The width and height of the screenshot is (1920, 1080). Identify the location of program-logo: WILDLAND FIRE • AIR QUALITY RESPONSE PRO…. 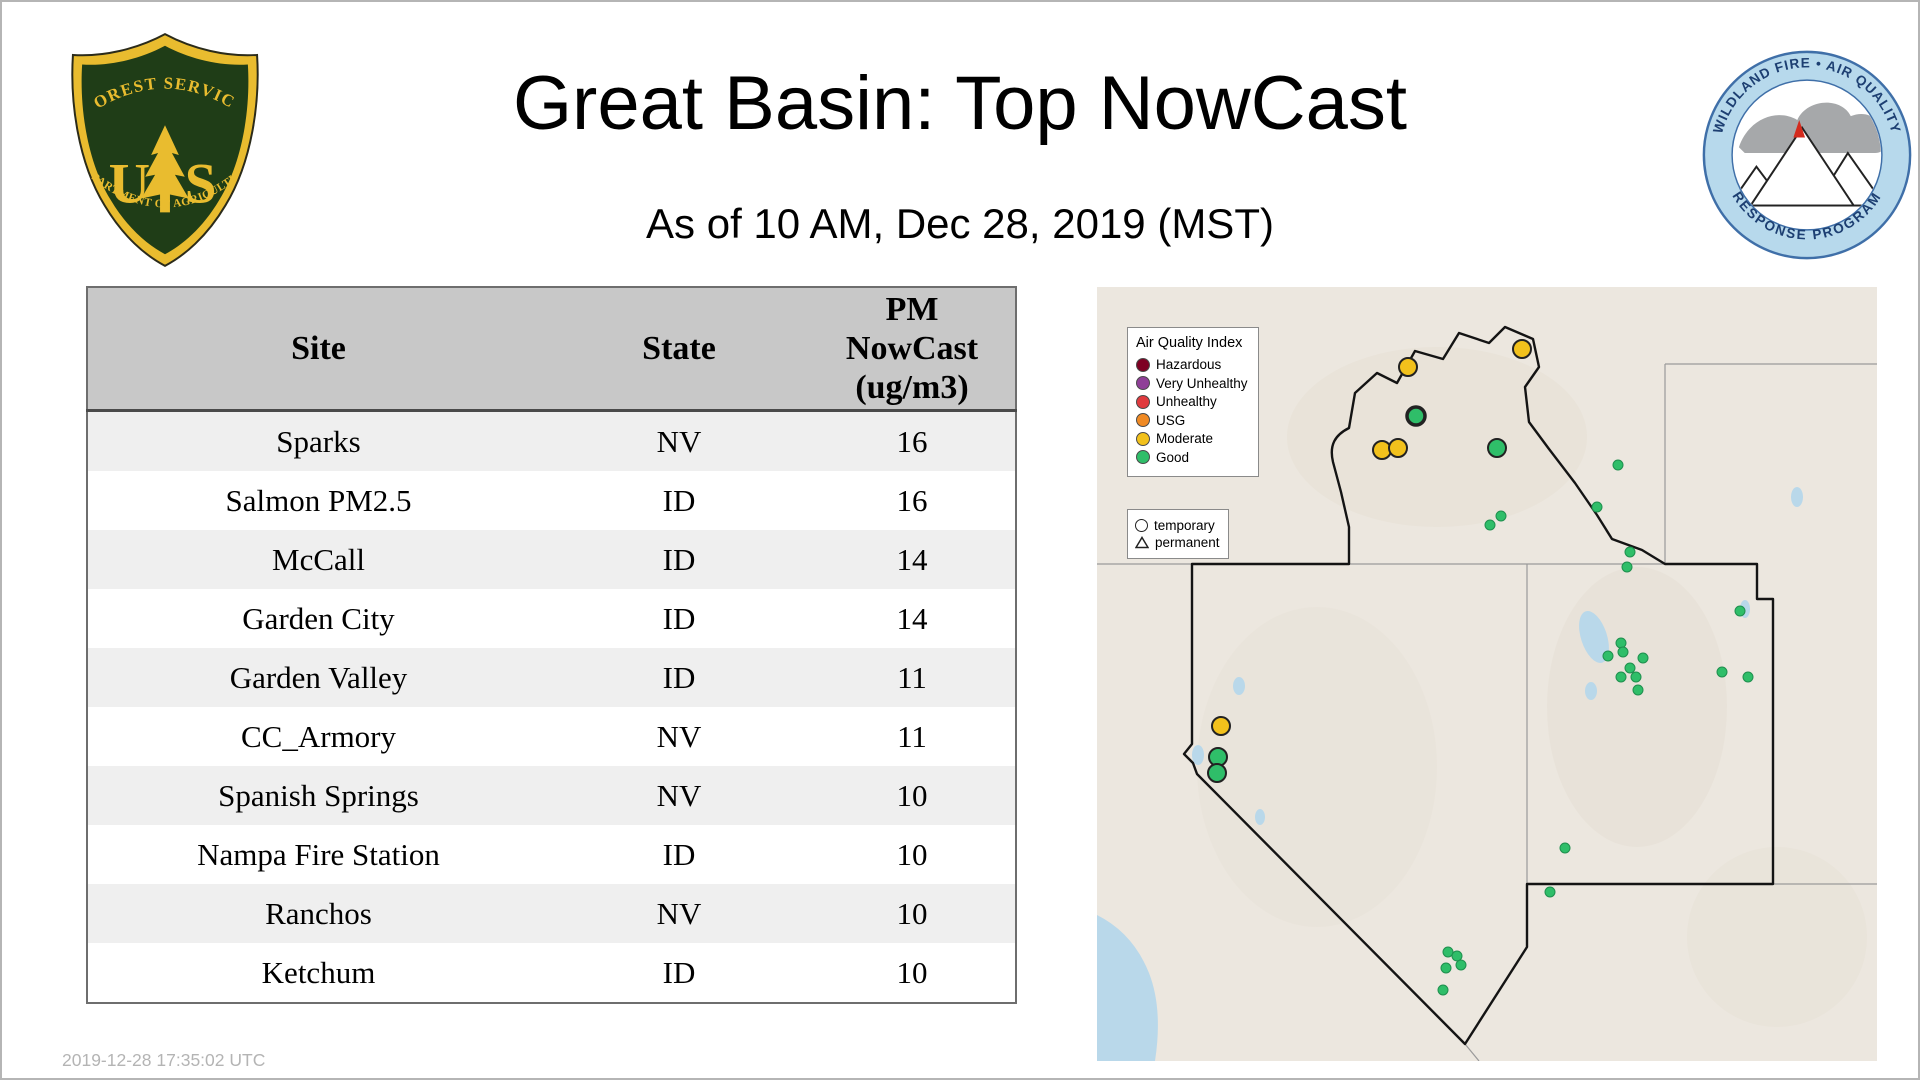
(1807, 155).